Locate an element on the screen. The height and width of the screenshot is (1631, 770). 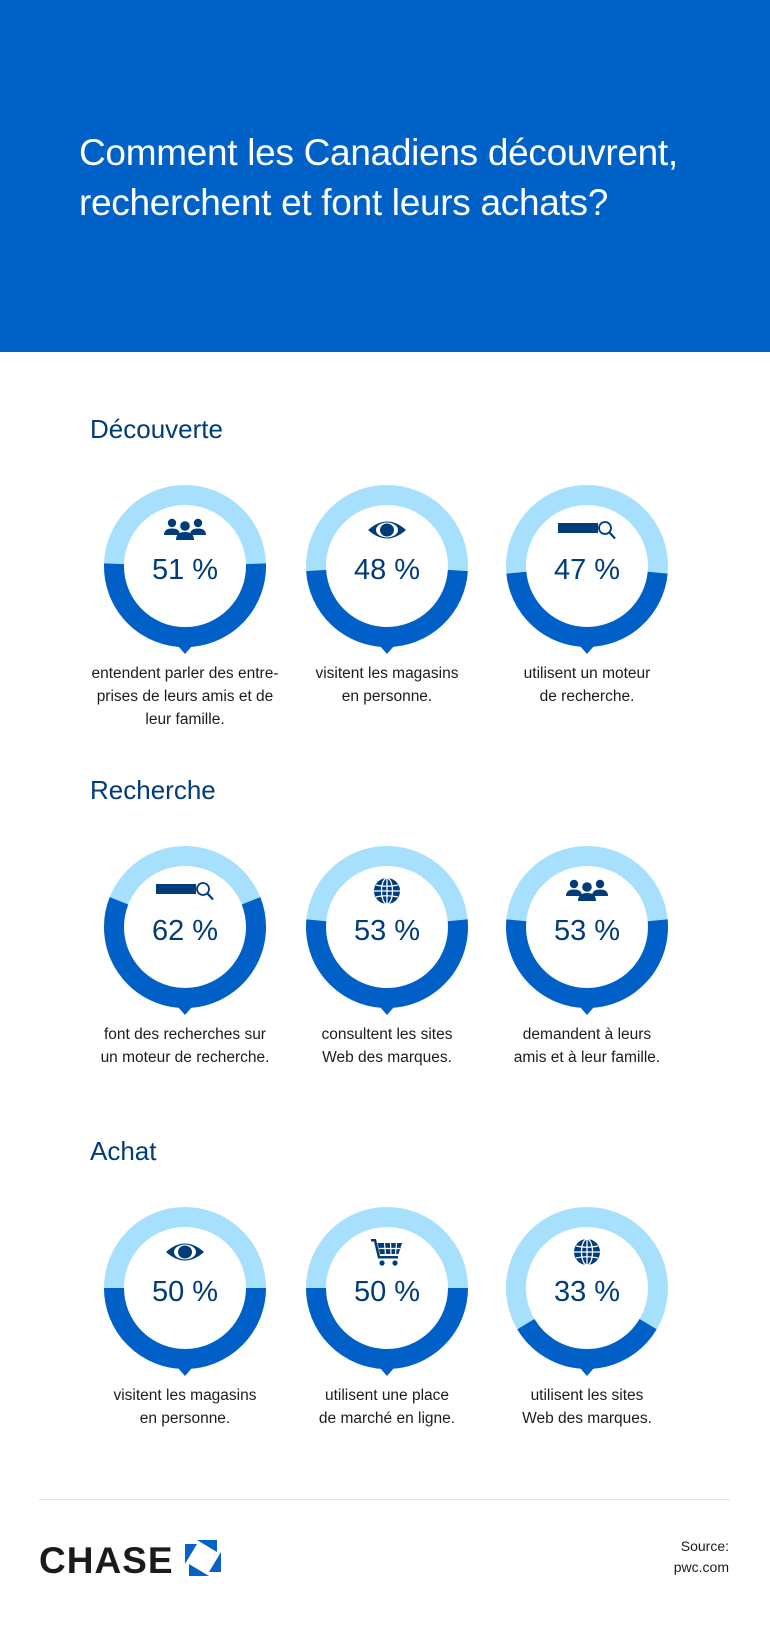
stat-caption: utilisent une place de marché en ligne. is located at coordinates (387, 1407).